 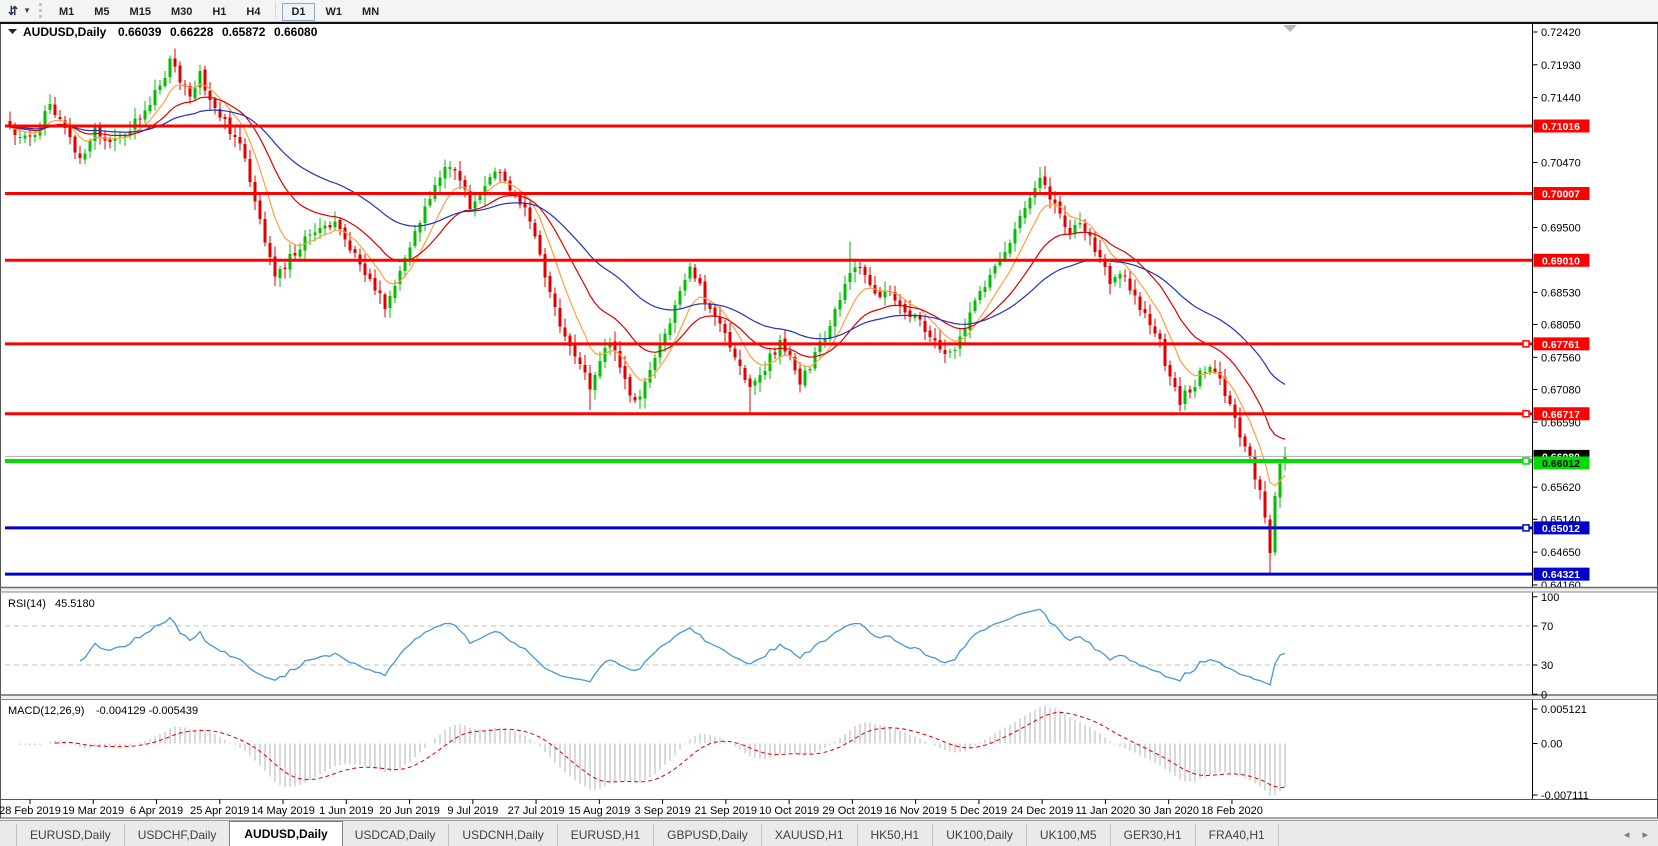 I want to click on date-tick-label: 16 Nov 2019, so click(x=915, y=811).